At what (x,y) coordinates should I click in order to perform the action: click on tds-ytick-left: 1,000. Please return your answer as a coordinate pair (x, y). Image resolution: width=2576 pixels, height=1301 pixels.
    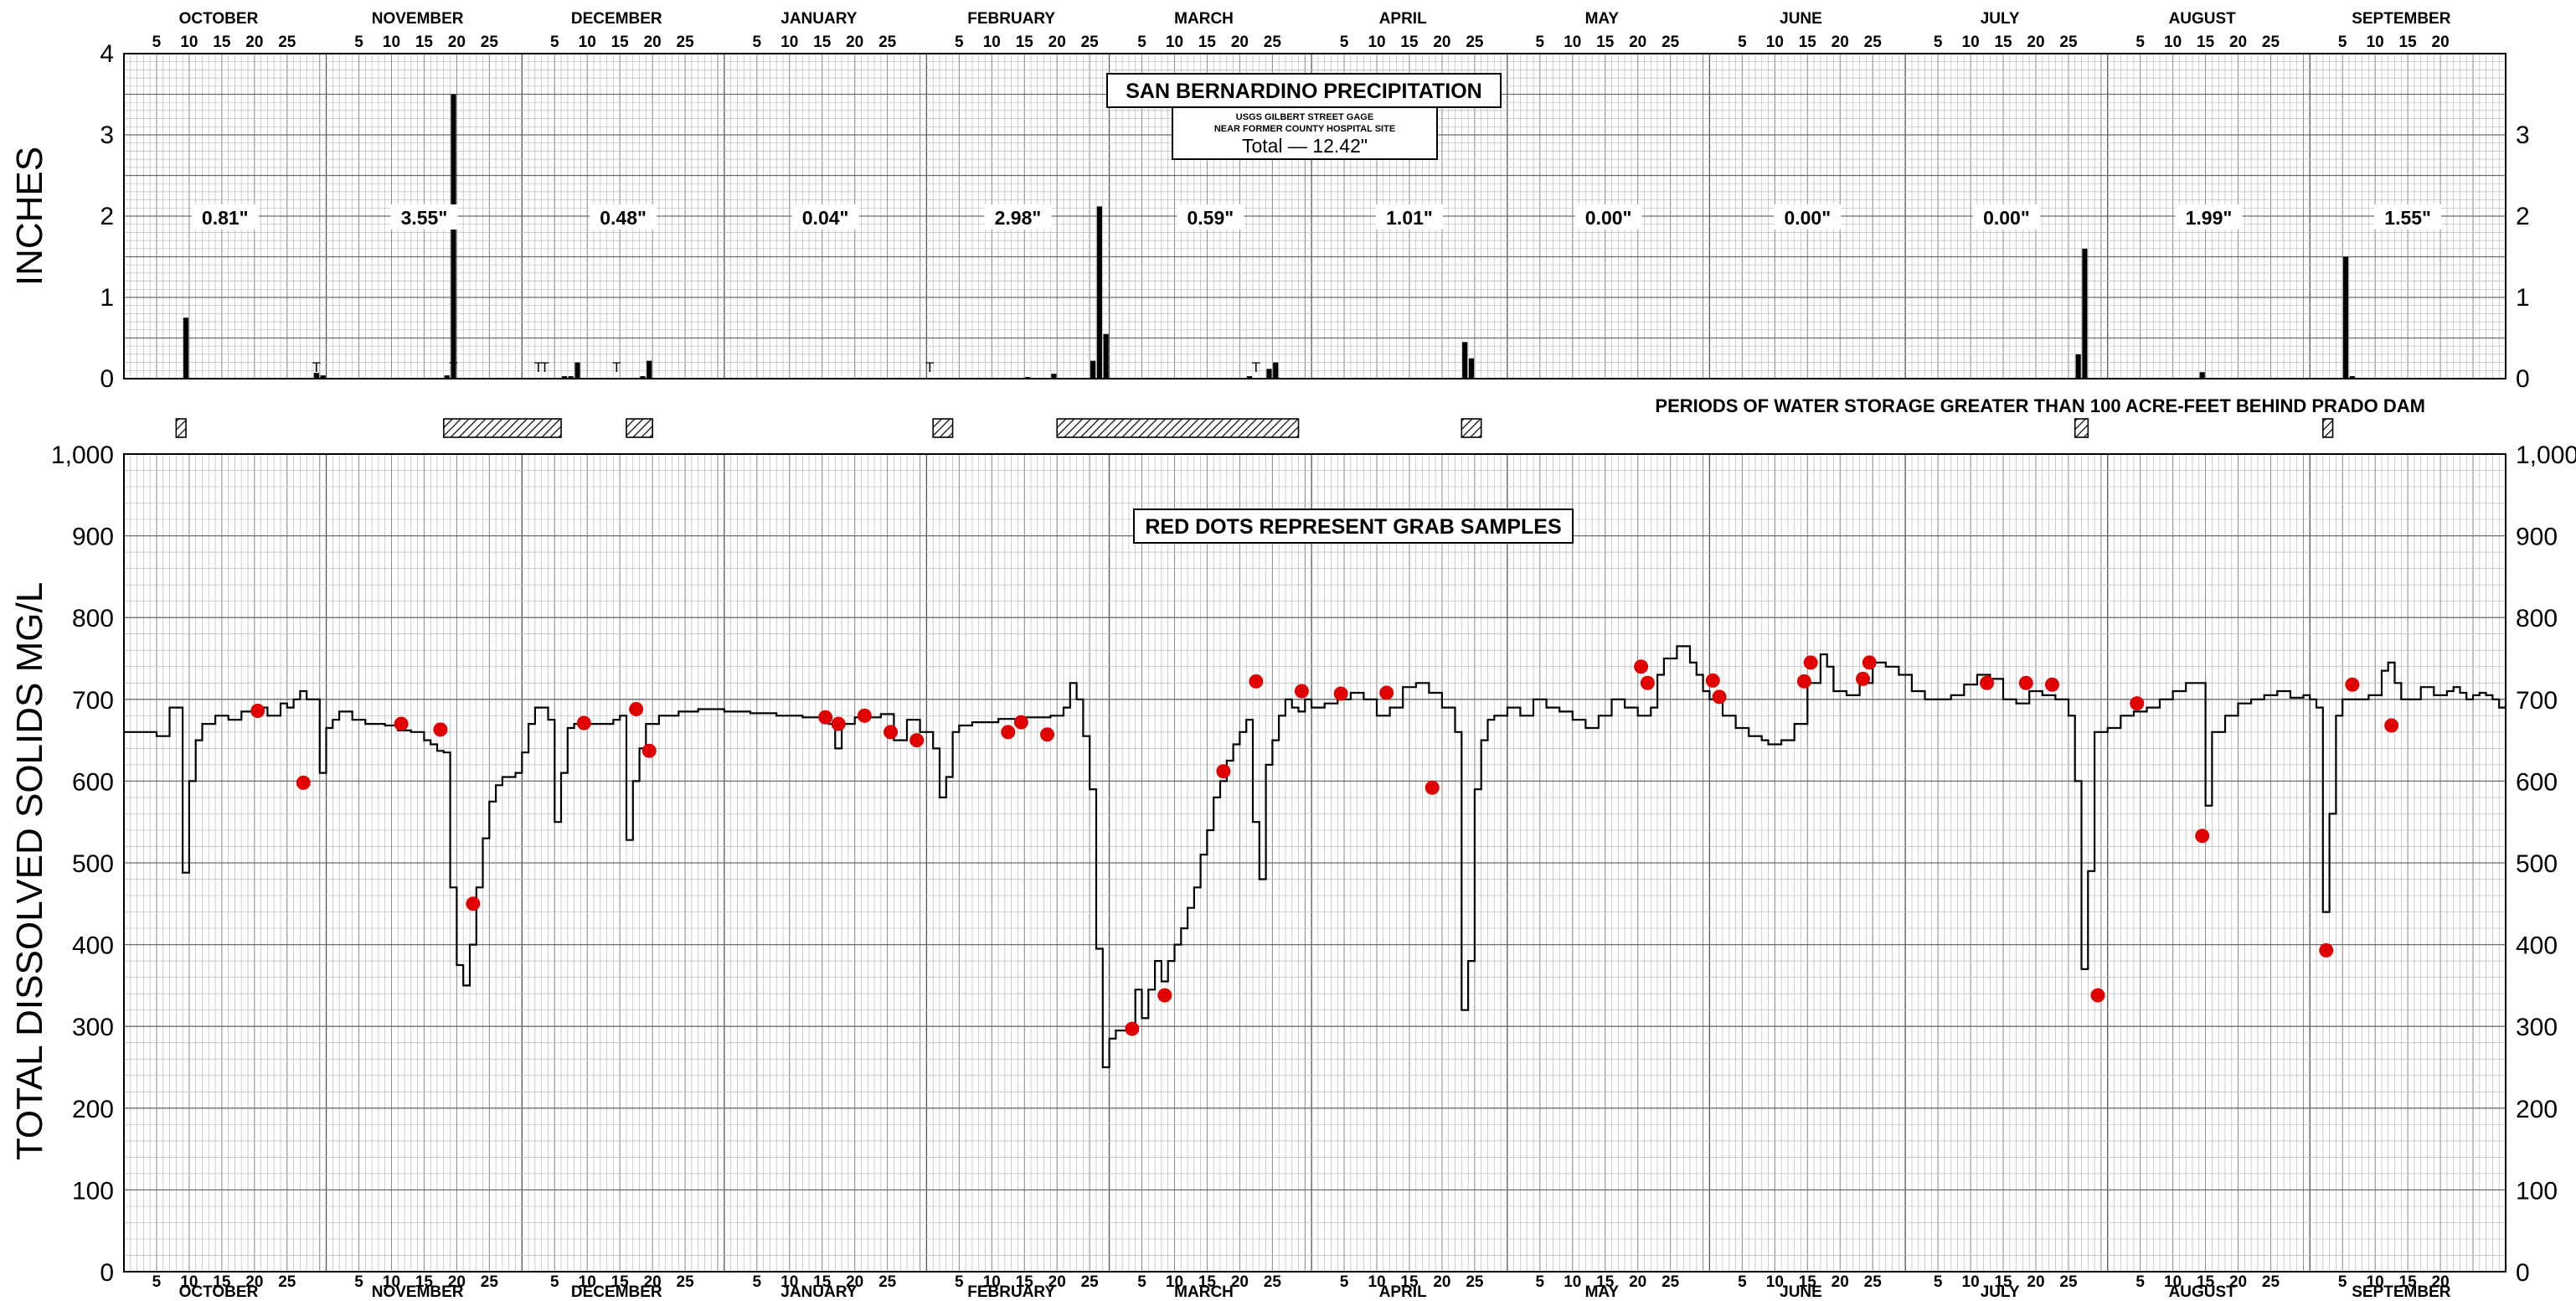
    Looking at the image, I should click on (82, 455).